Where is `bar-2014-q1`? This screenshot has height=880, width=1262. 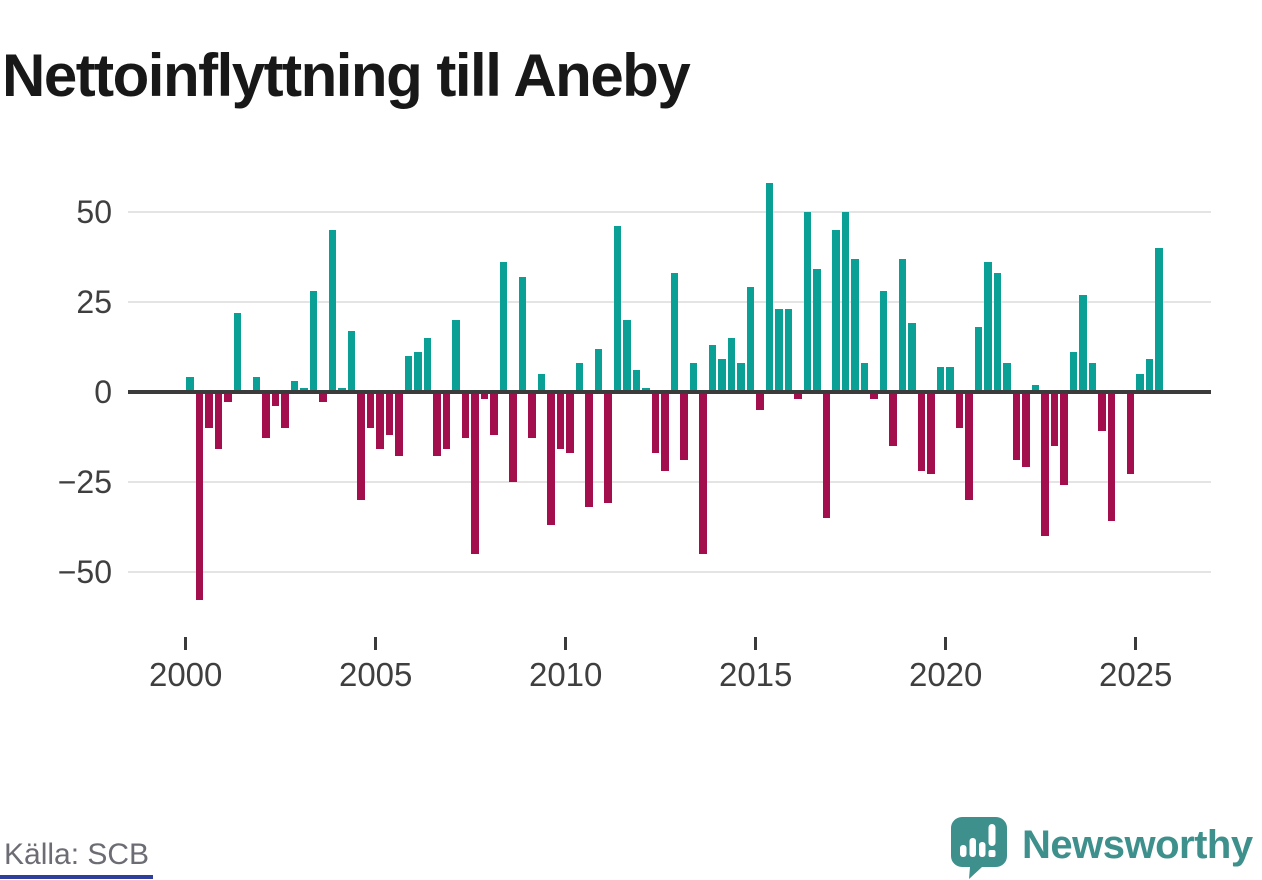
bar-2014-q1 is located at coordinates (722, 375).